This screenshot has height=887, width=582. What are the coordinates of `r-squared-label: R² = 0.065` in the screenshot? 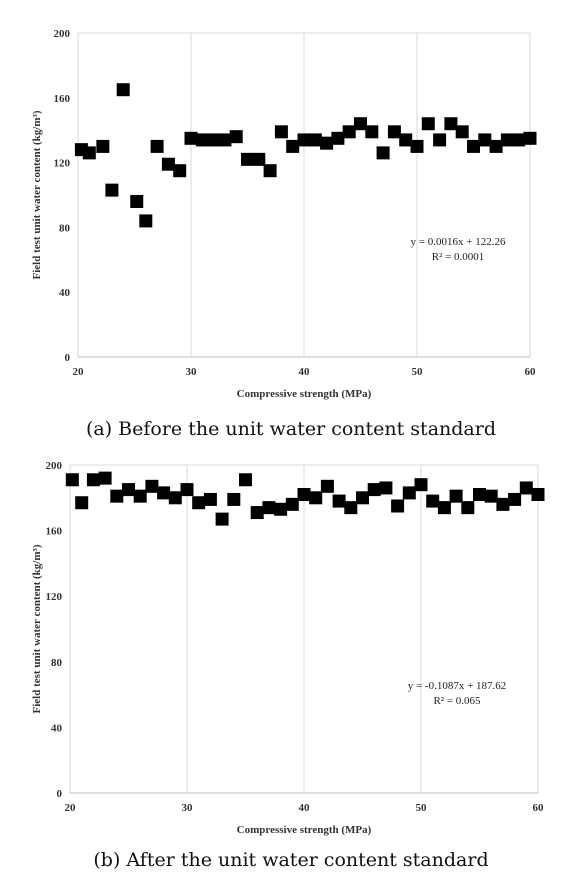 It's located at (457, 701).